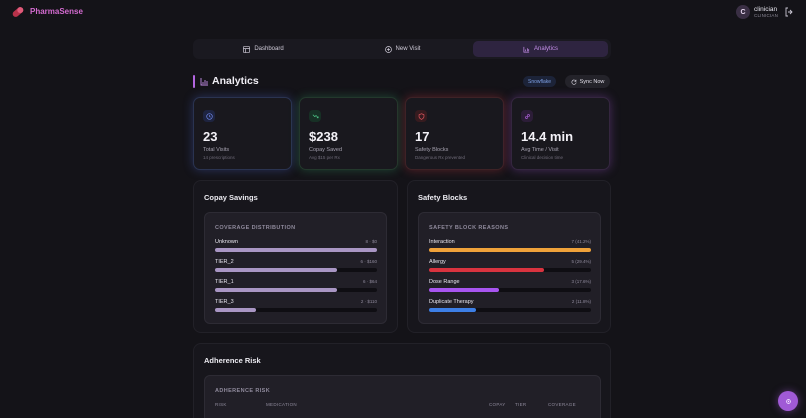 This screenshot has width=806, height=418. Describe the element at coordinates (422, 136) in the screenshot. I see `kpi-value: 17` at that location.